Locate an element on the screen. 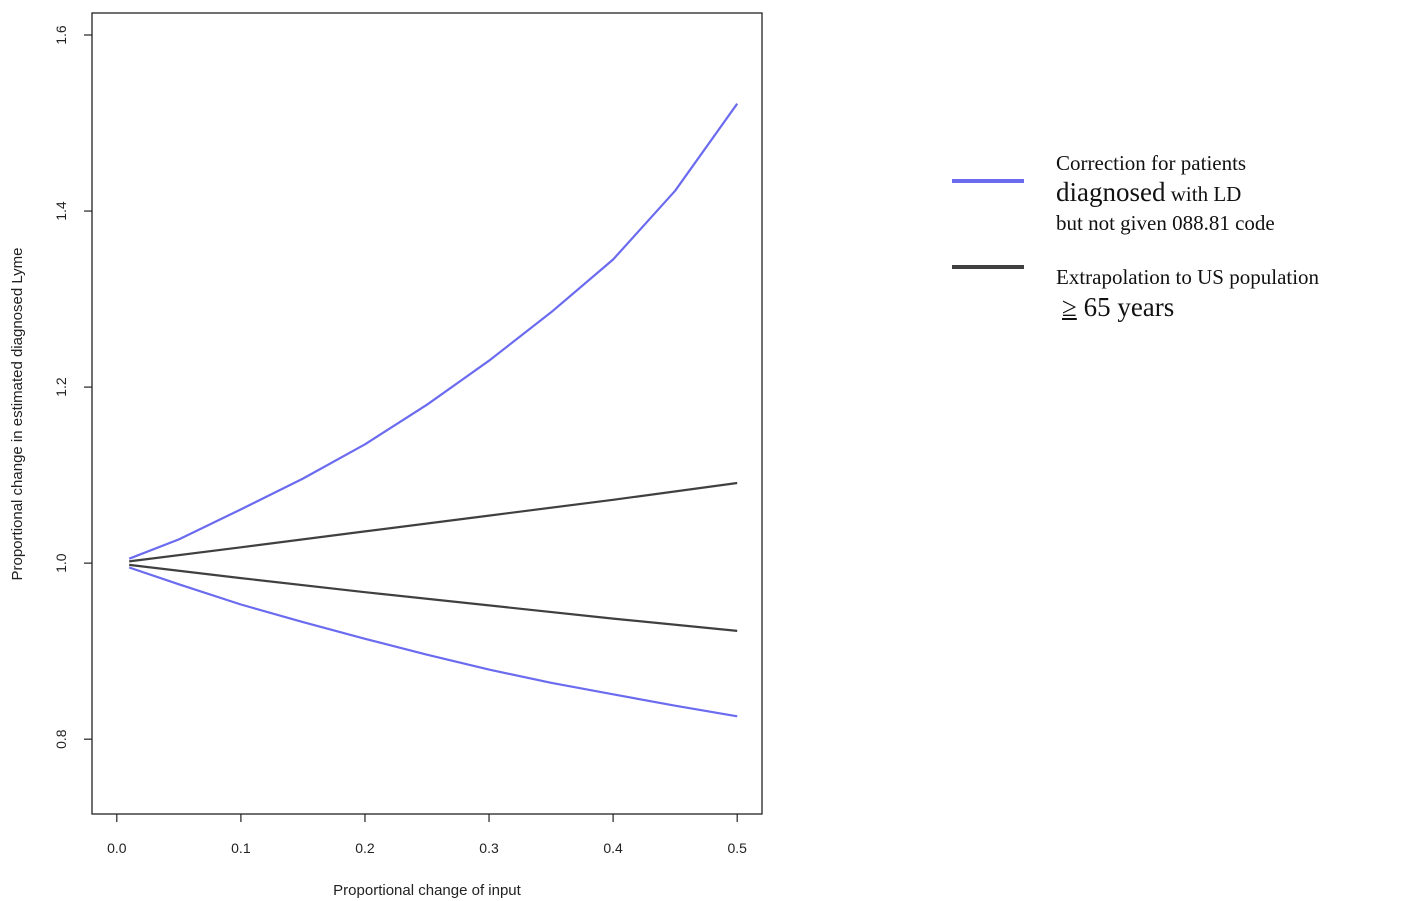  y-tick-label: 1.4 is located at coordinates (61, 211).